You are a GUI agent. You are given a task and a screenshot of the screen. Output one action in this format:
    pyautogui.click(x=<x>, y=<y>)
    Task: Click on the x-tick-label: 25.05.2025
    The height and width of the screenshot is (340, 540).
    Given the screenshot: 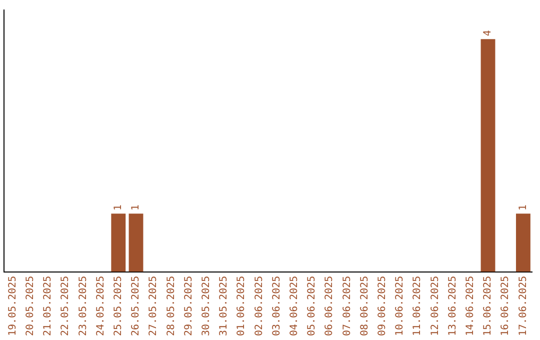 What is the action you would take?
    pyautogui.click(x=118, y=306)
    